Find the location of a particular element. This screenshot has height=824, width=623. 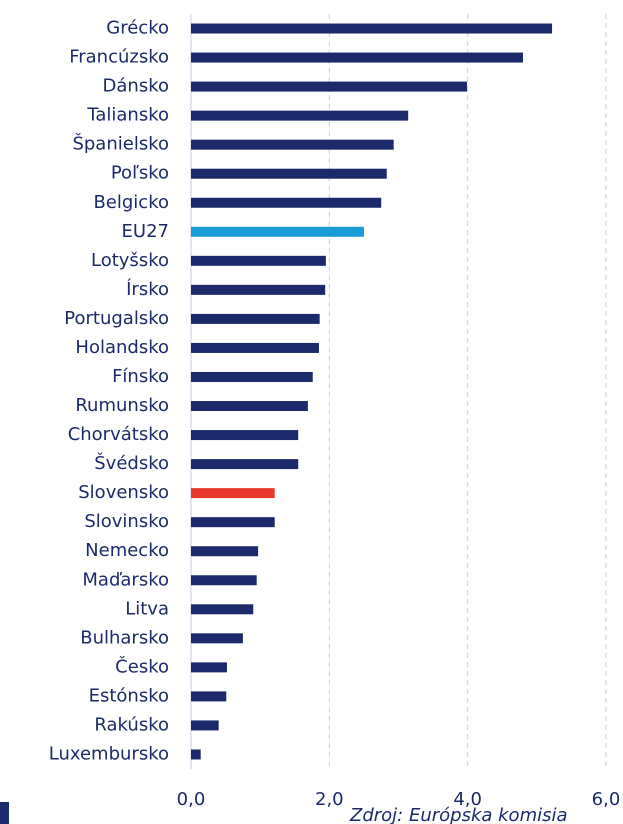

y-tick-label: Maďarsko is located at coordinates (125, 579).